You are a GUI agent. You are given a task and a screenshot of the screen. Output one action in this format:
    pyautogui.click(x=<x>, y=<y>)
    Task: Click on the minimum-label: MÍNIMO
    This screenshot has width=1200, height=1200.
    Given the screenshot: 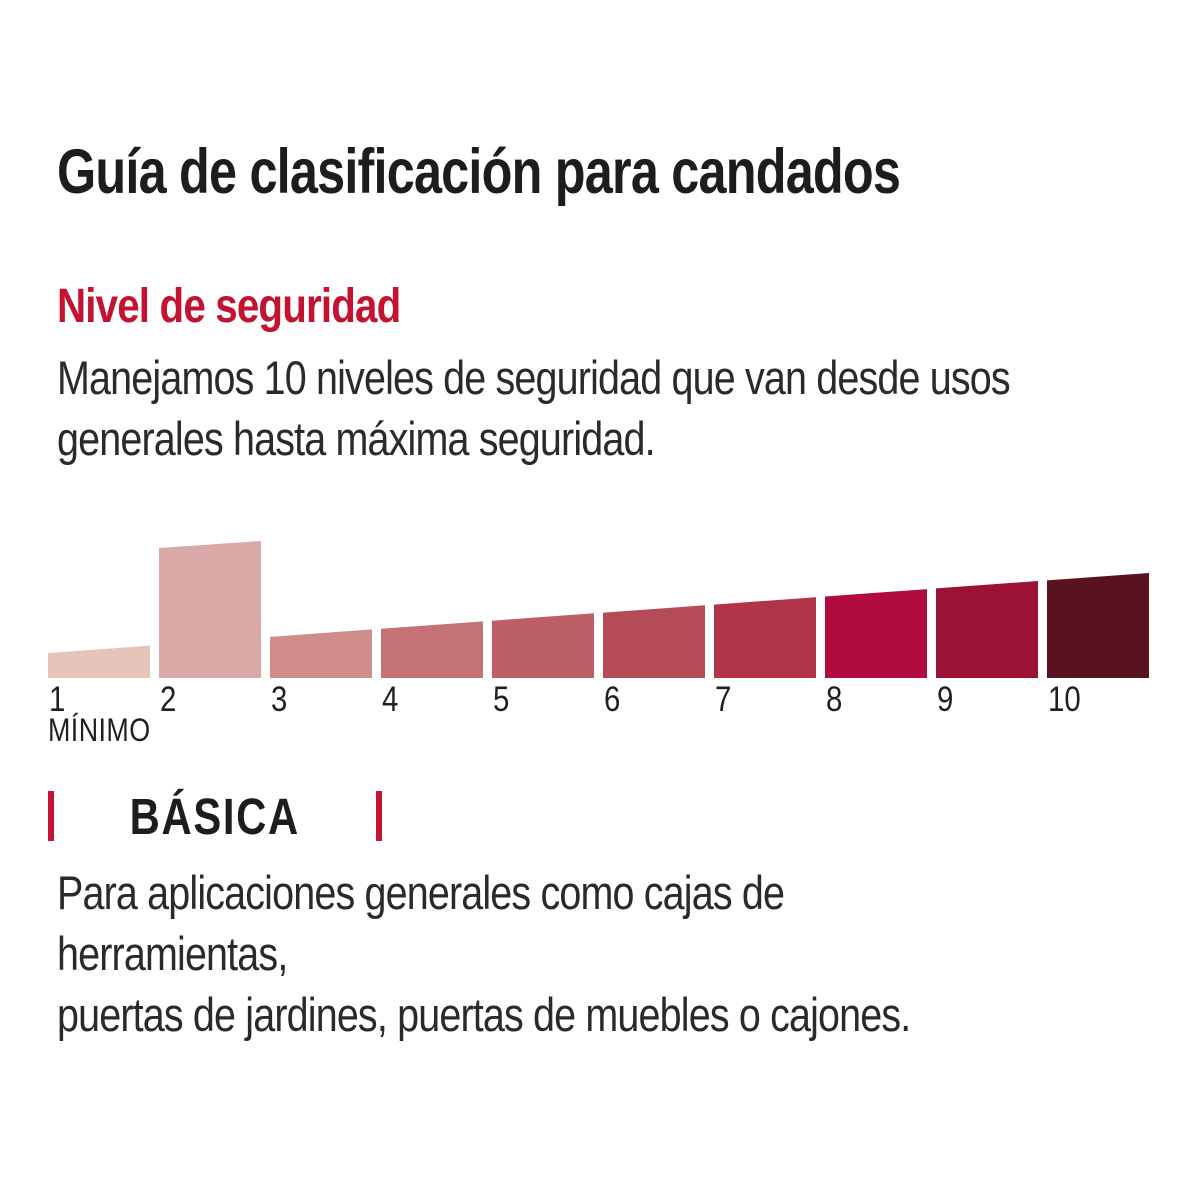 What is the action you would take?
    pyautogui.click(x=99, y=730)
    